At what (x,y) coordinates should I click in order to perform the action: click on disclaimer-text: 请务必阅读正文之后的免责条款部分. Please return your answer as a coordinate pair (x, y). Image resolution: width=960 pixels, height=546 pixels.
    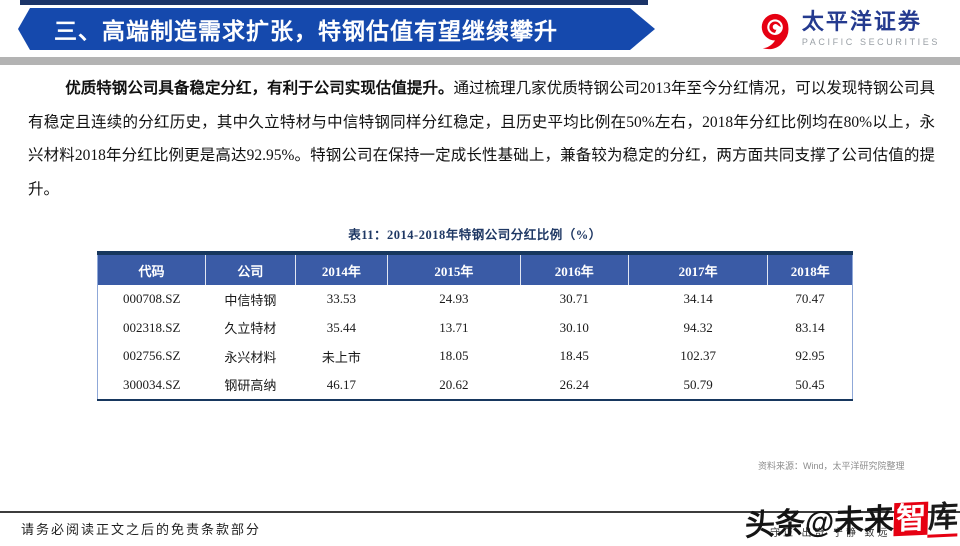
    Looking at the image, I should click on (141, 529).